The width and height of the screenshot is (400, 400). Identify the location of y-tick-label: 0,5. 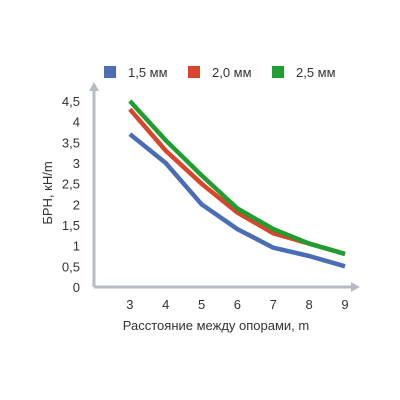
(71, 266).